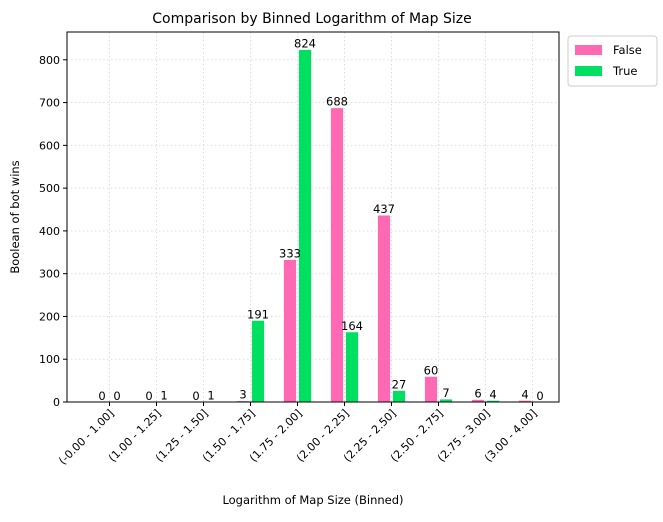  What do you see at coordinates (588, 50) in the screenshot?
I see `legend-swatch-false` at bounding box center [588, 50].